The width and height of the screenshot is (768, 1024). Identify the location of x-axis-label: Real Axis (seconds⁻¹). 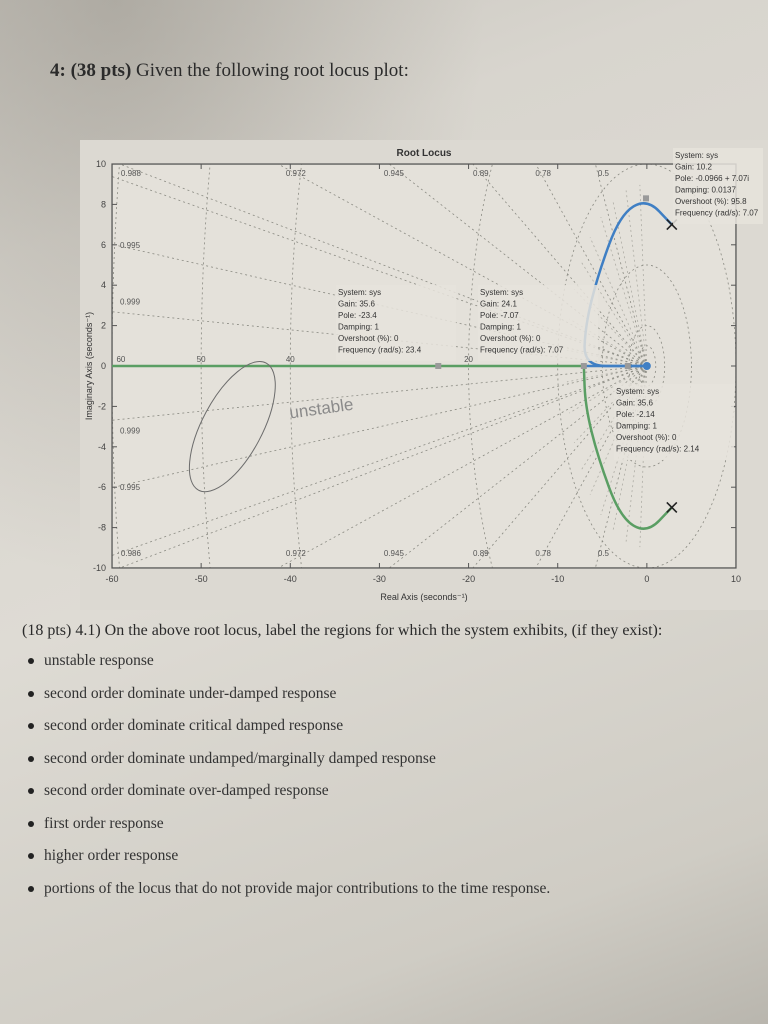
(423, 597).